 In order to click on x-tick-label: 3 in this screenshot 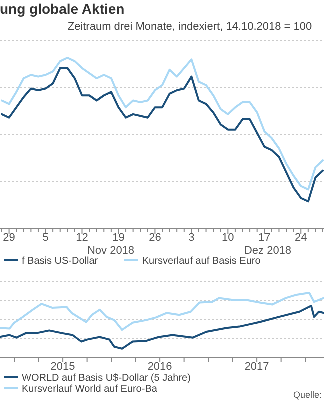, I will do `click(191, 238)`.